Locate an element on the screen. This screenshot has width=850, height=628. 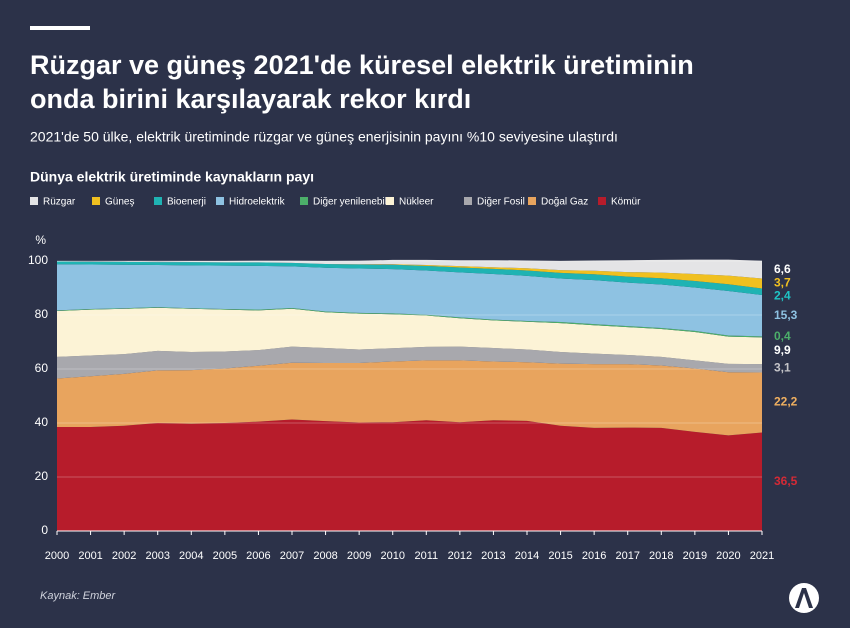
x-tick-label: 2004 is located at coordinates (191, 556).